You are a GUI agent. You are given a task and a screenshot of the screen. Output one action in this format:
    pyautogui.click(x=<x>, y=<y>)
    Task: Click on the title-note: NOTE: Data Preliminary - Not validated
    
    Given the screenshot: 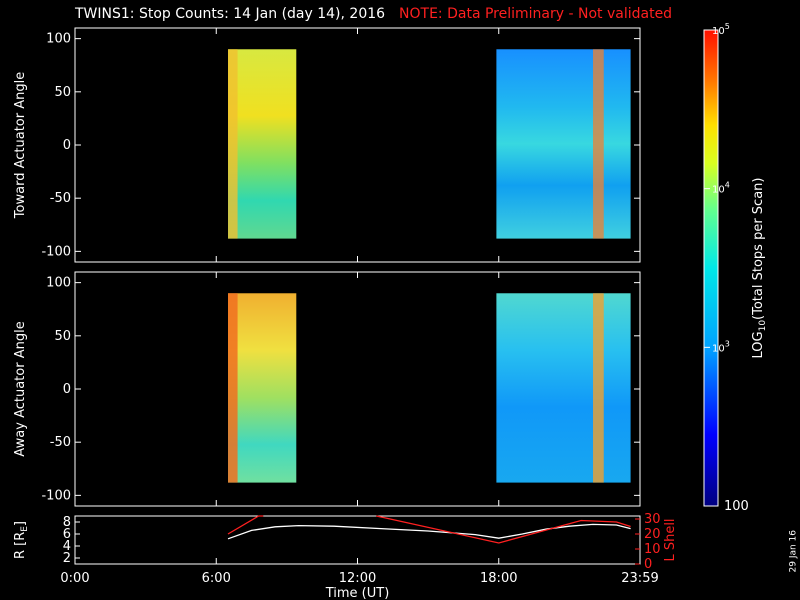 What is the action you would take?
    pyautogui.click(x=536, y=14)
    